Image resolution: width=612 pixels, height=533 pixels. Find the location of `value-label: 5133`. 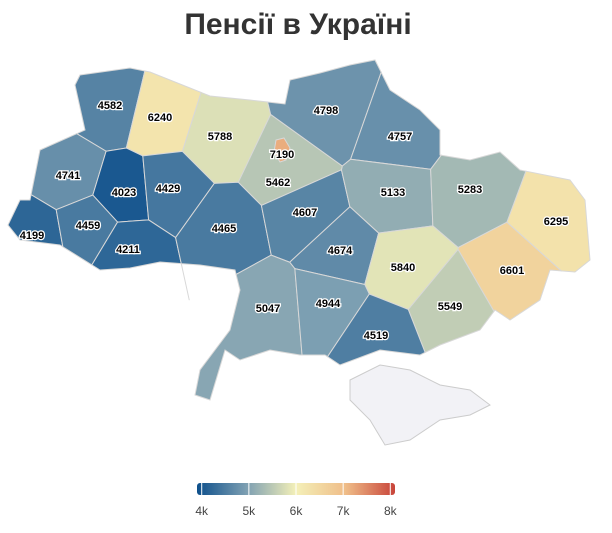

value-label: 5133 is located at coordinates (393, 193).